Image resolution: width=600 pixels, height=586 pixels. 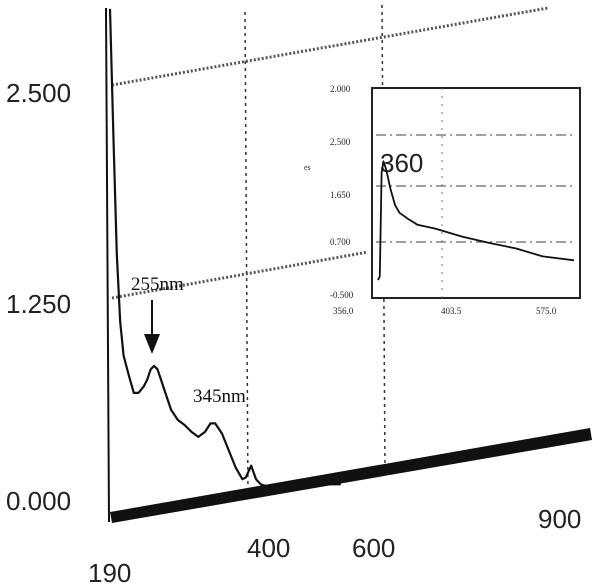 What do you see at coordinates (342, 295) in the screenshot?
I see `inset-y-tick-label: -0.500` at bounding box center [342, 295].